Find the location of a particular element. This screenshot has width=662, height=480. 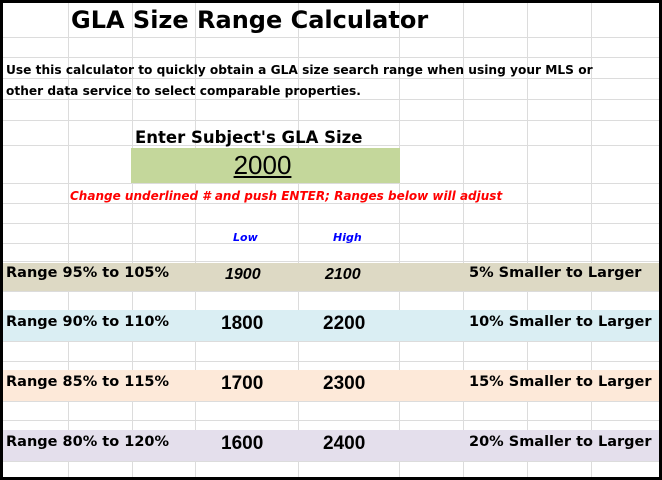

range-label: Range 95% to 105% is located at coordinates (88, 273).